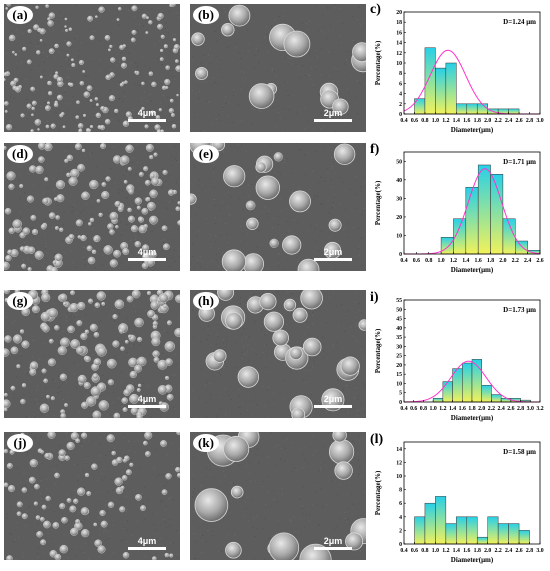 The width and height of the screenshot is (550, 571). What do you see at coordinates (519, 22) in the screenshot?
I see `mean-diameter-annotation: D=1.24 μm` at bounding box center [519, 22].